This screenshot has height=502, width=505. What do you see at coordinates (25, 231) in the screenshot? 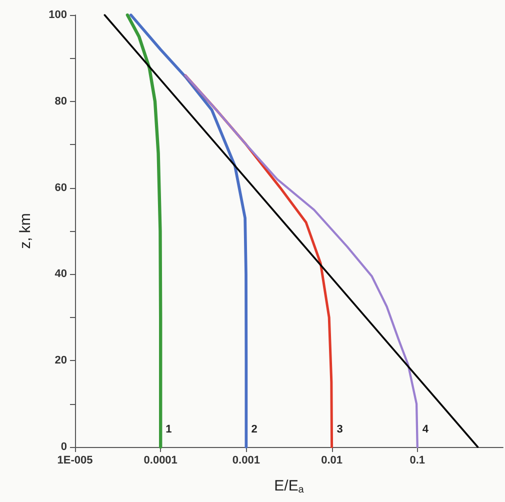
I see `y-axis-title: z, km` at bounding box center [25, 231].